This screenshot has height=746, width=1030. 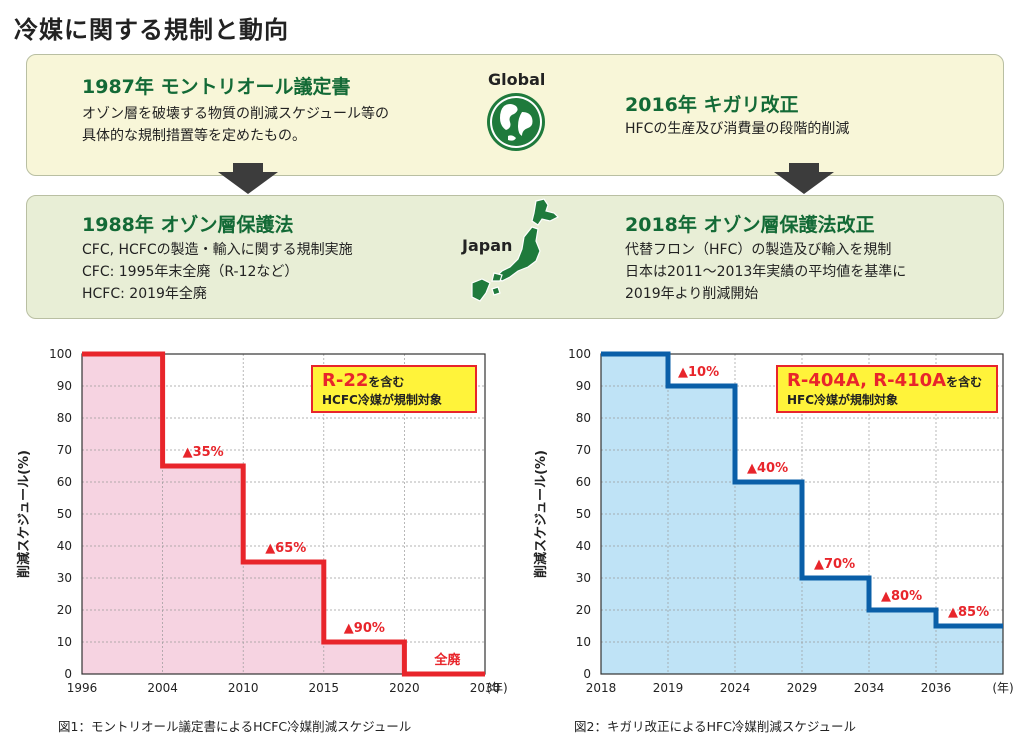 I want to click on data-label: ▲40%, so click(x=767, y=468).